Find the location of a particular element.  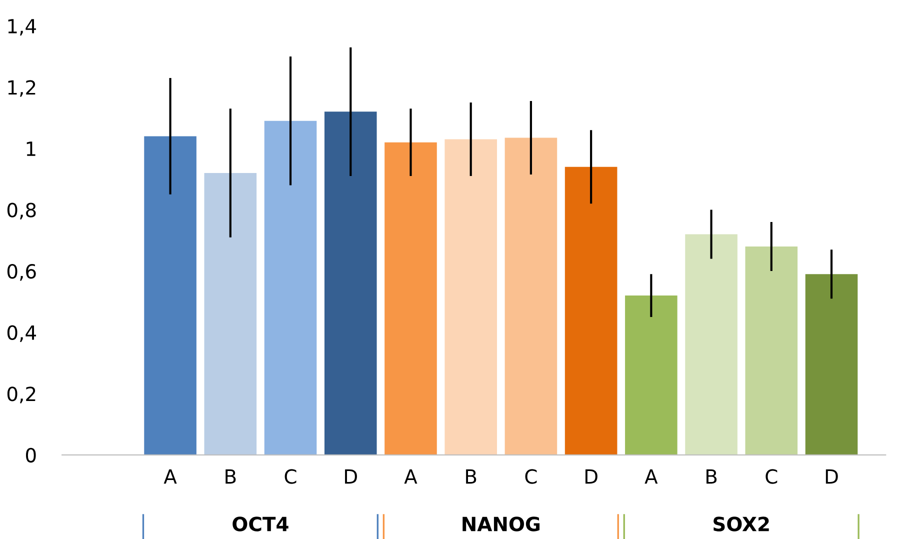

y-tick-label: 0,8 is located at coordinates (21, 211).